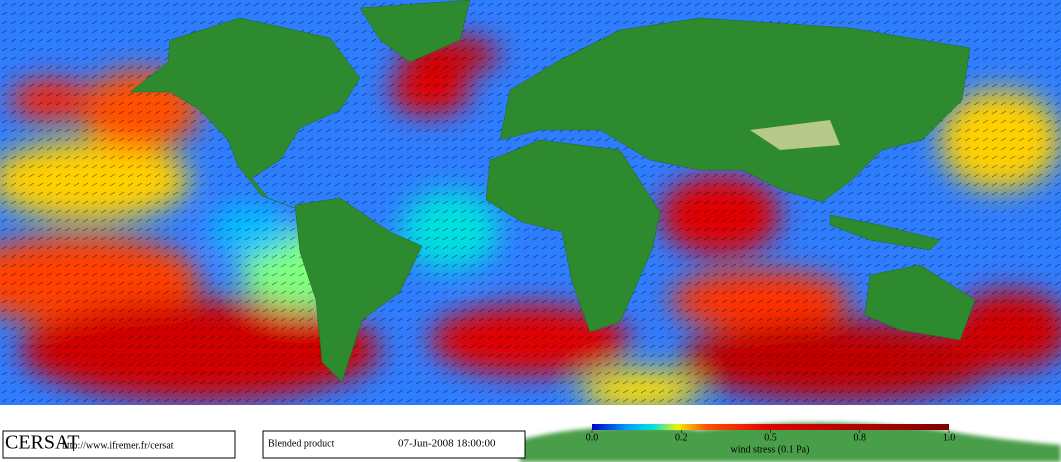 The height and width of the screenshot is (462, 1061). Describe the element at coordinates (949, 437) in the screenshot. I see `colorbar-tick-label: 1.0` at that location.